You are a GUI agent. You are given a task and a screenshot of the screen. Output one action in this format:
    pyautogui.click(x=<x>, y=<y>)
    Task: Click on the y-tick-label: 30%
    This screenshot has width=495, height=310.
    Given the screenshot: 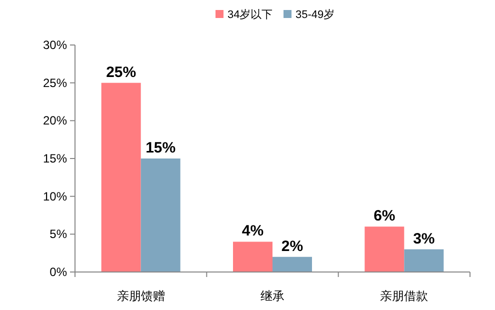 What is the action you would take?
    pyautogui.click(x=55, y=45)
    